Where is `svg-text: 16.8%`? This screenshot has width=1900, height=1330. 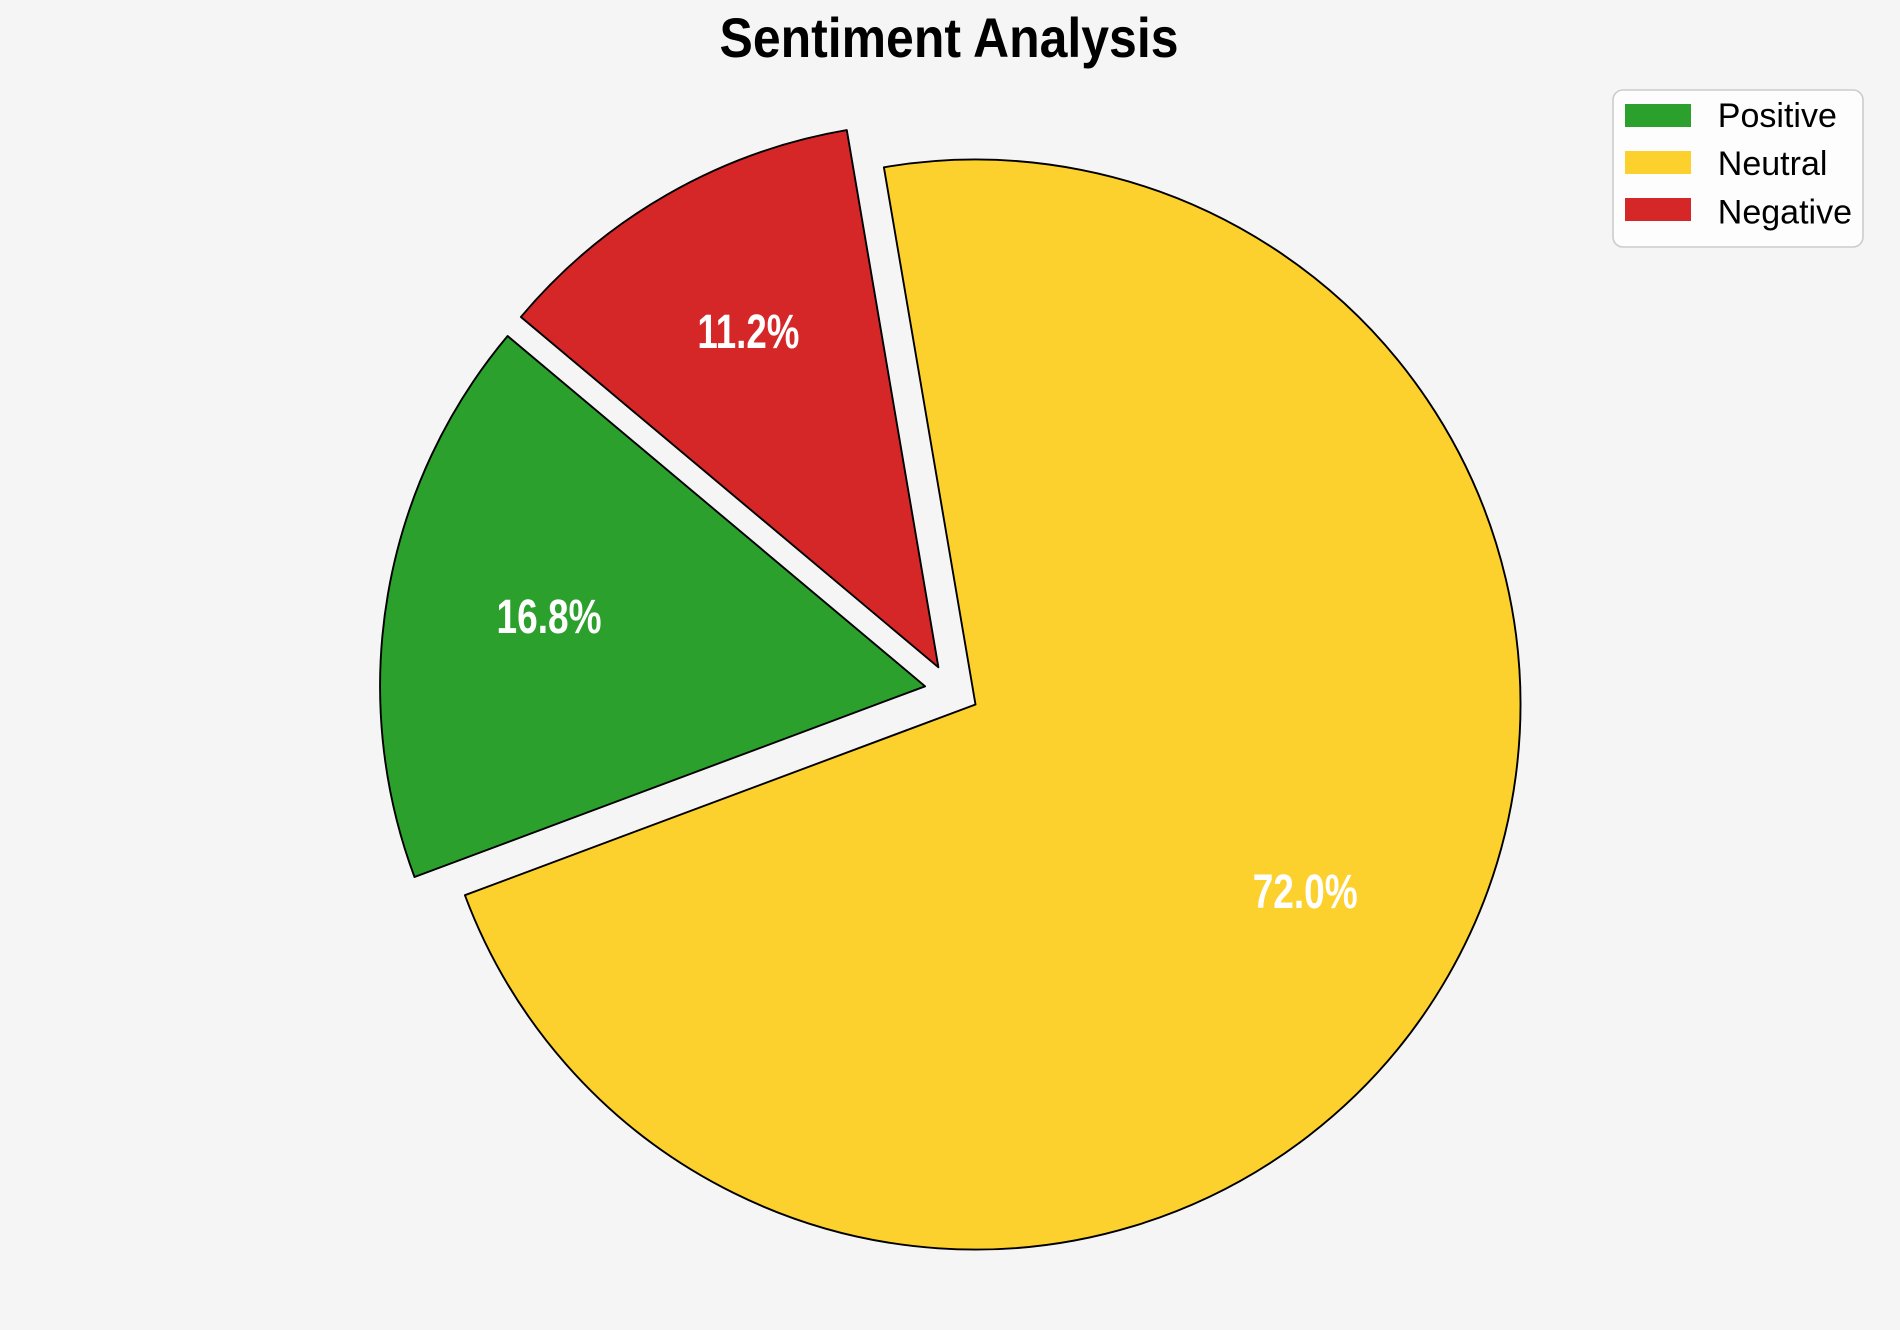
svg-text: 16.8% is located at coordinates (549, 617).